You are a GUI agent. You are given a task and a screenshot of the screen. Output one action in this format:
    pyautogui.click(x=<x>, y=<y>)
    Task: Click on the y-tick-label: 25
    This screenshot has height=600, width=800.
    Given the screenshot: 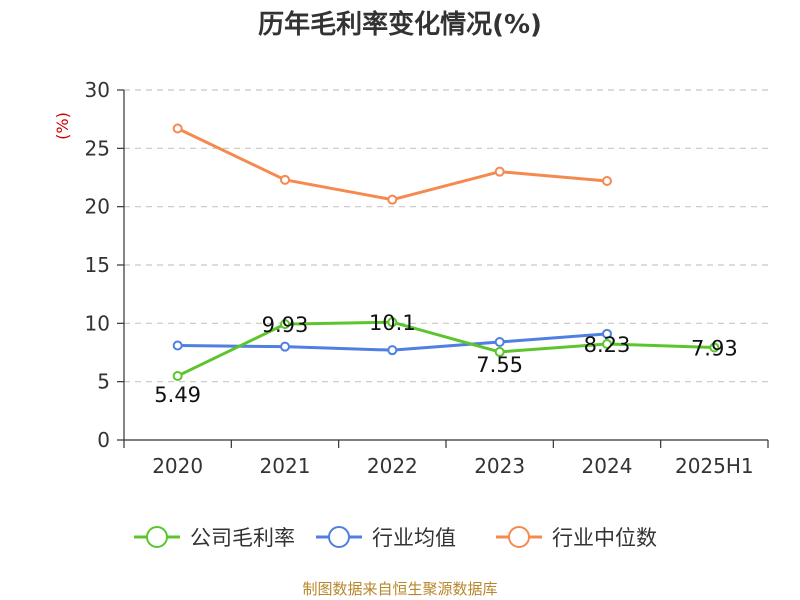 What is the action you would take?
    pyautogui.click(x=97, y=148)
    